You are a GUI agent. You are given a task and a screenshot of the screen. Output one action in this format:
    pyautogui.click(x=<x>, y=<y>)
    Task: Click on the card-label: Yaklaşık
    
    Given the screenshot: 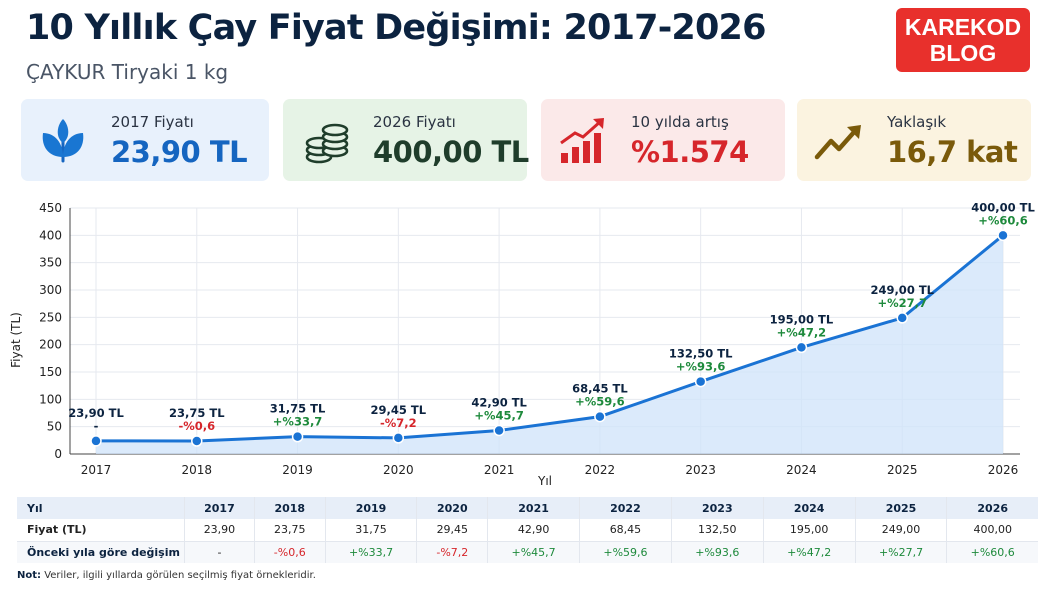 What is the action you would take?
    pyautogui.click(x=917, y=122)
    